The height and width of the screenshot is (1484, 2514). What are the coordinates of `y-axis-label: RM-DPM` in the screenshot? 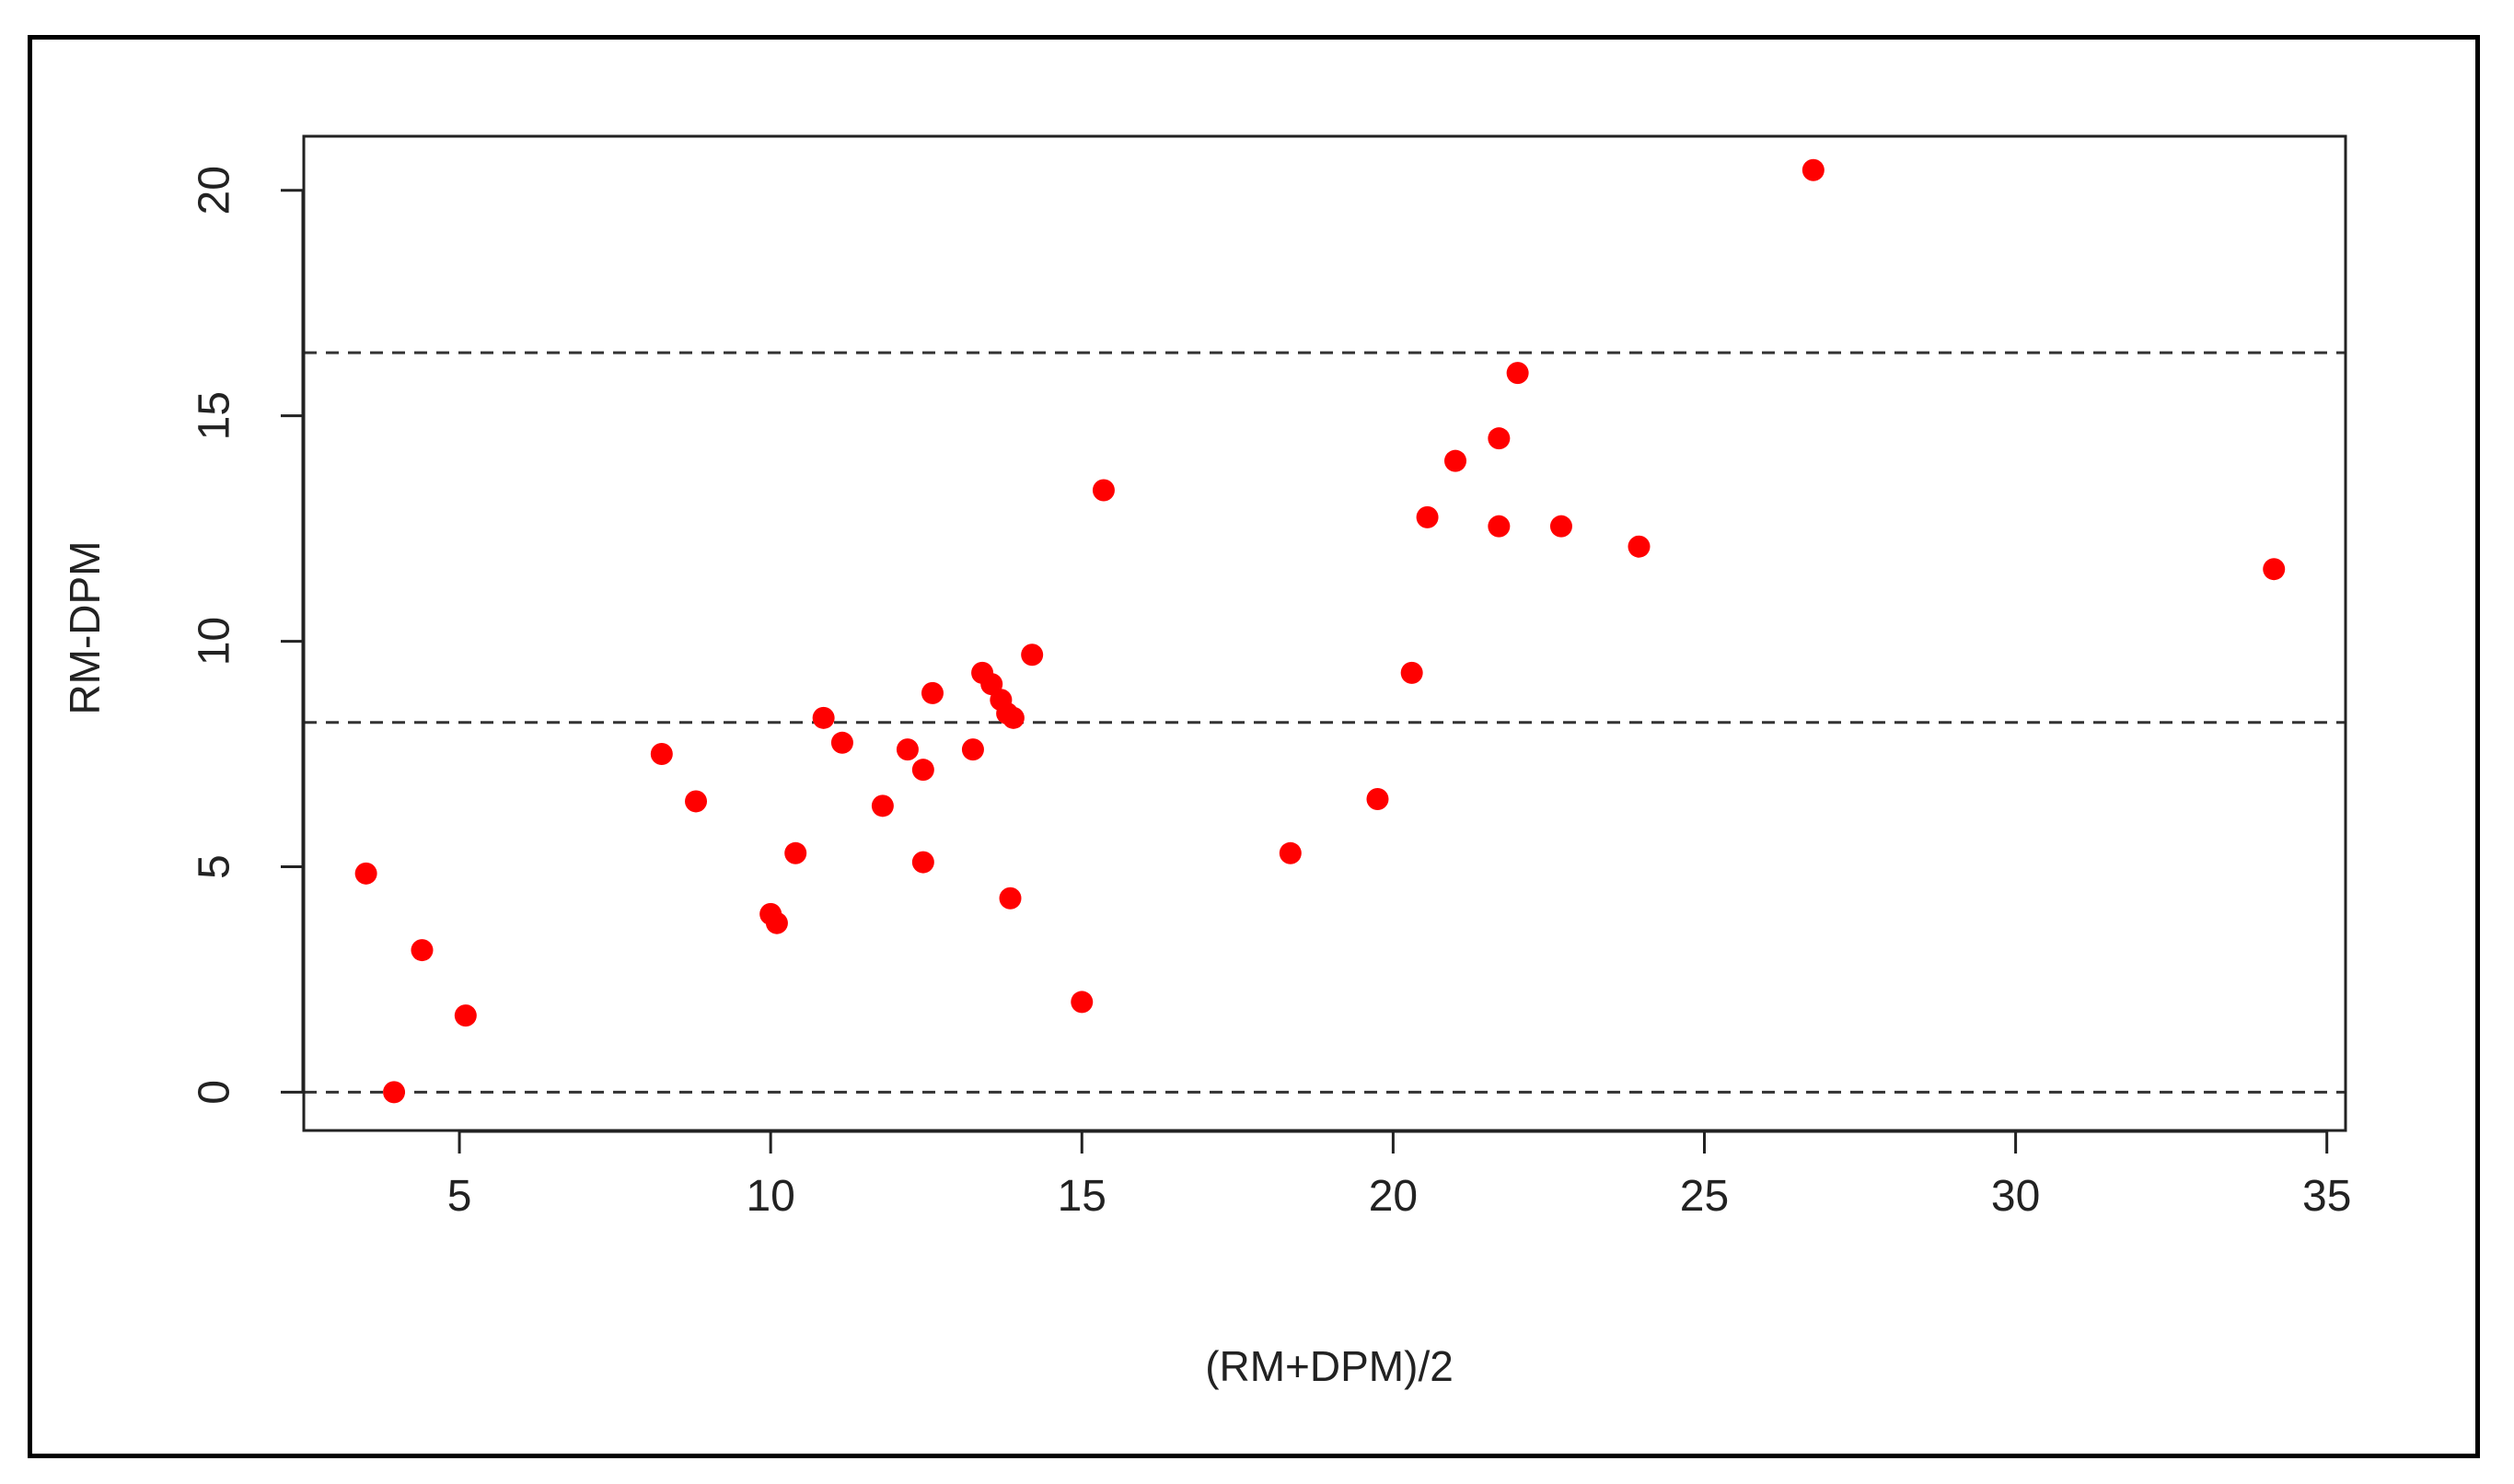 It's located at (85, 627).